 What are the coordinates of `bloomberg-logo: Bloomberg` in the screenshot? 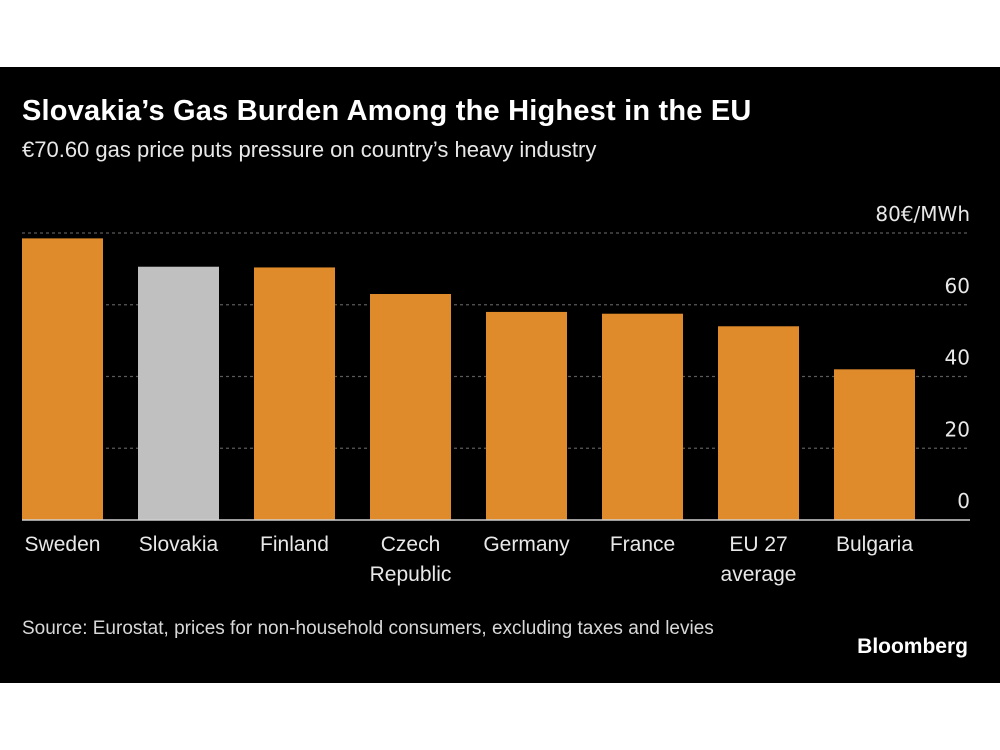 It's located at (912, 646).